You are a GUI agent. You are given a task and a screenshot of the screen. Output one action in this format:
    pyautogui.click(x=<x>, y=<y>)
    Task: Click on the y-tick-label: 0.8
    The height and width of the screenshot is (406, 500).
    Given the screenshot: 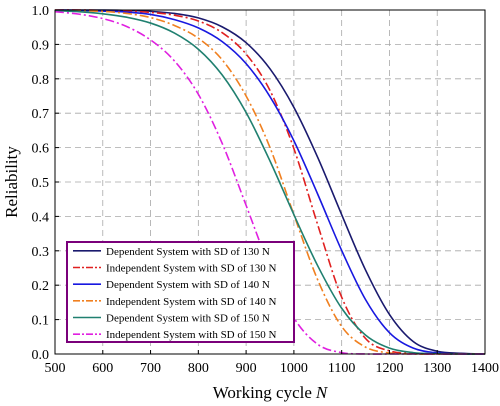 What is the action you would take?
    pyautogui.click(x=41, y=80)
    